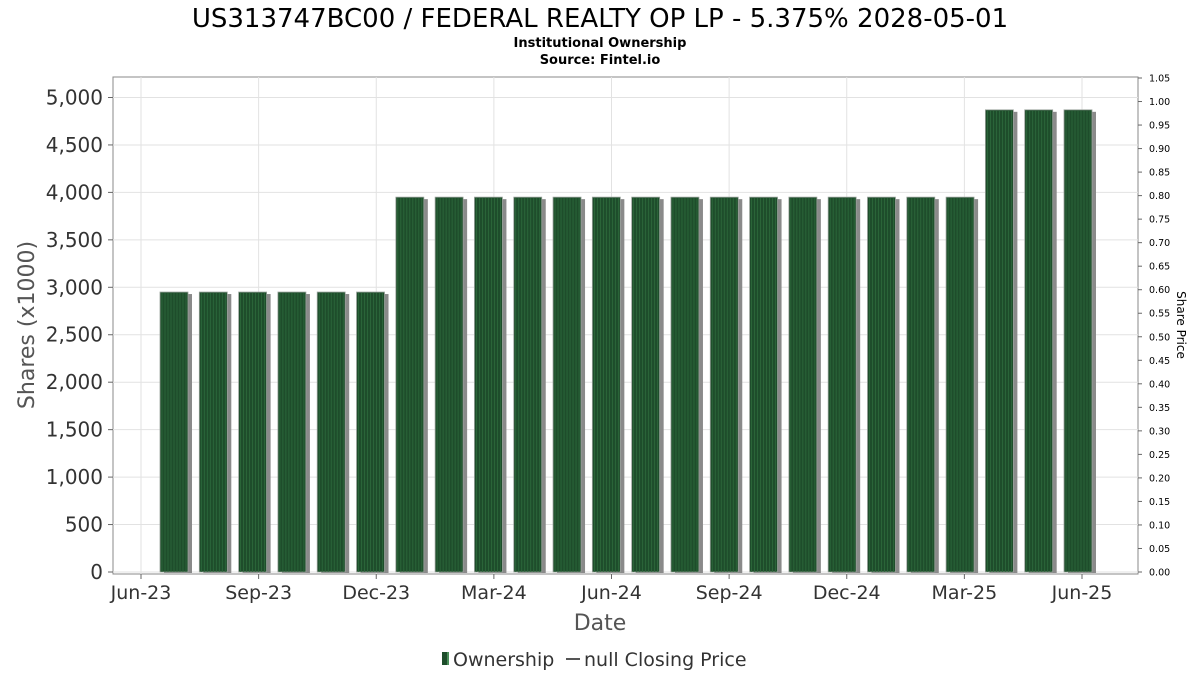 The height and width of the screenshot is (675, 1200). I want to click on chart-source: Source: Fintel.io, so click(600, 60).